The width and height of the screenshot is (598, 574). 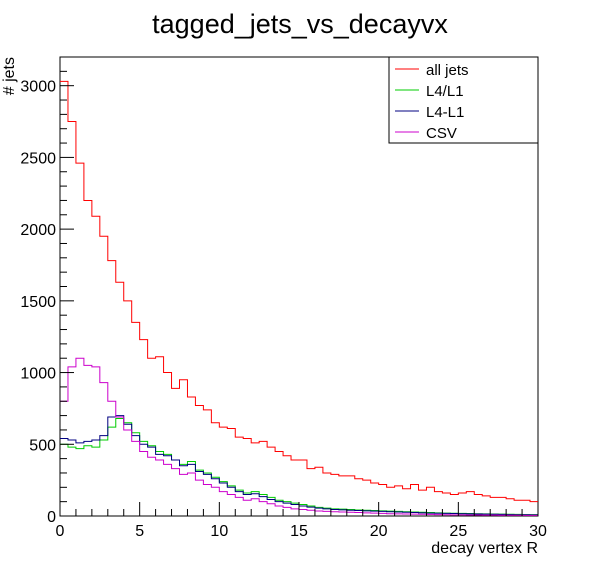 What do you see at coordinates (300, 24) in the screenshot?
I see `chart-title: tagged_jets_vs_decayvx` at bounding box center [300, 24].